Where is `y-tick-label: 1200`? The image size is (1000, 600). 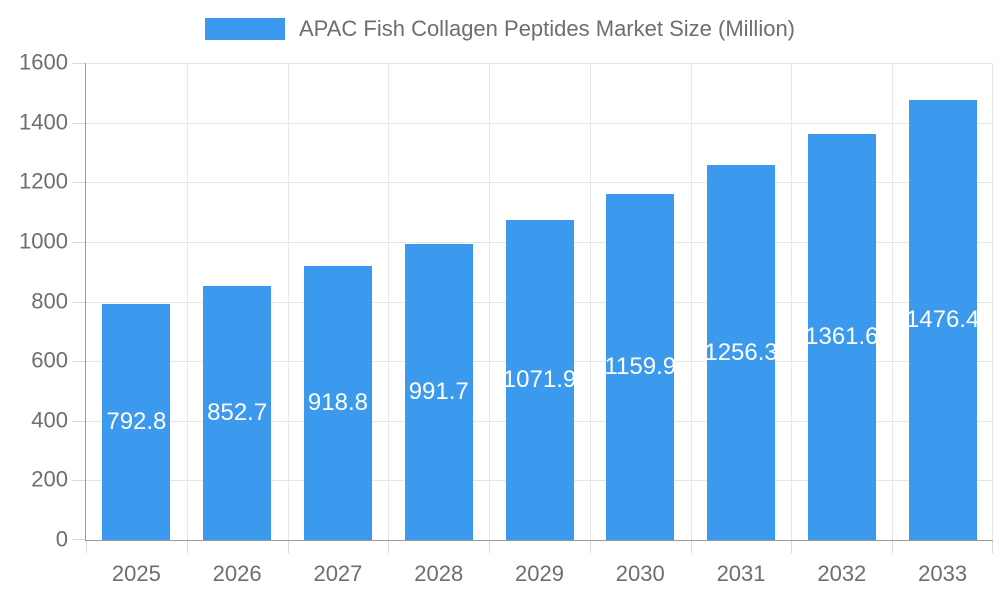
y-tick-label: 1200 is located at coordinates (43, 181).